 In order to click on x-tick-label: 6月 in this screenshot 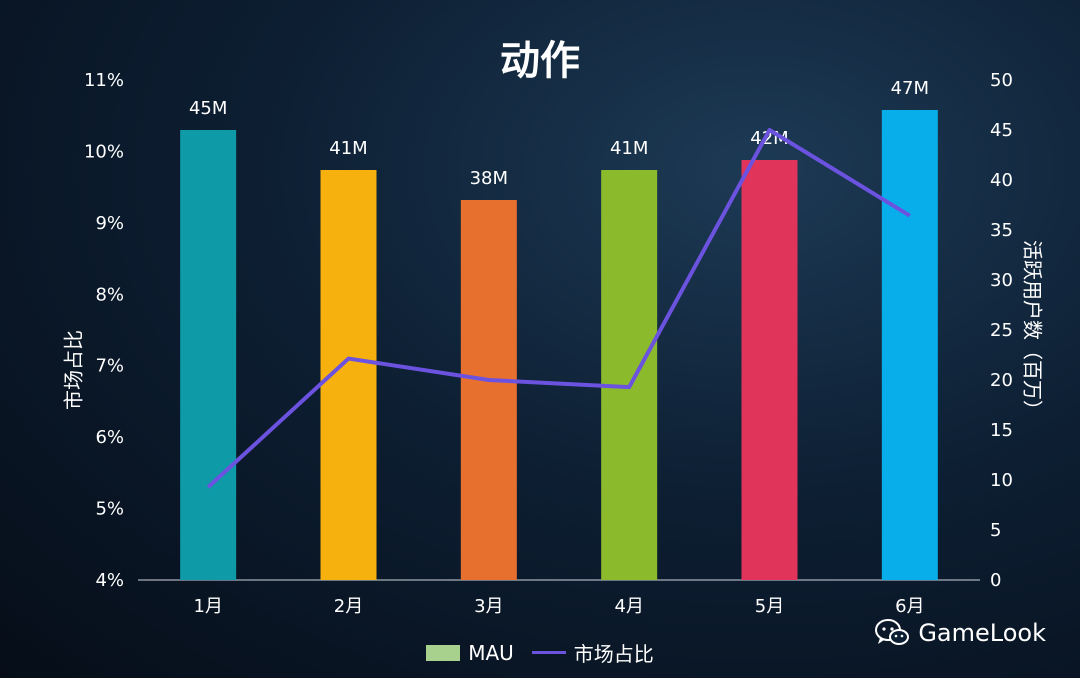, I will do `click(909, 606)`.